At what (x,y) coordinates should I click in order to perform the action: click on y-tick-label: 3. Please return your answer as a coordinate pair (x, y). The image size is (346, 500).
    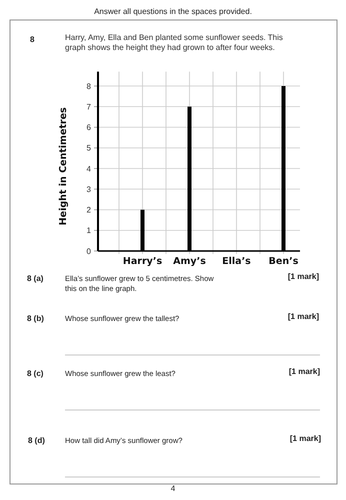
    Looking at the image, I should click on (89, 189).